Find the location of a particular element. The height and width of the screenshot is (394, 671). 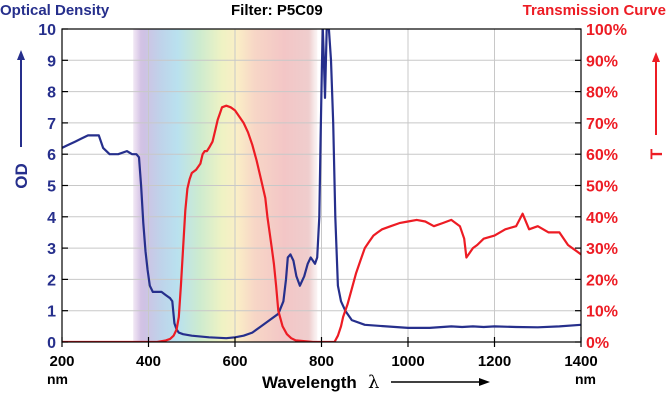

od-tick-label: 0 is located at coordinates (51, 343).